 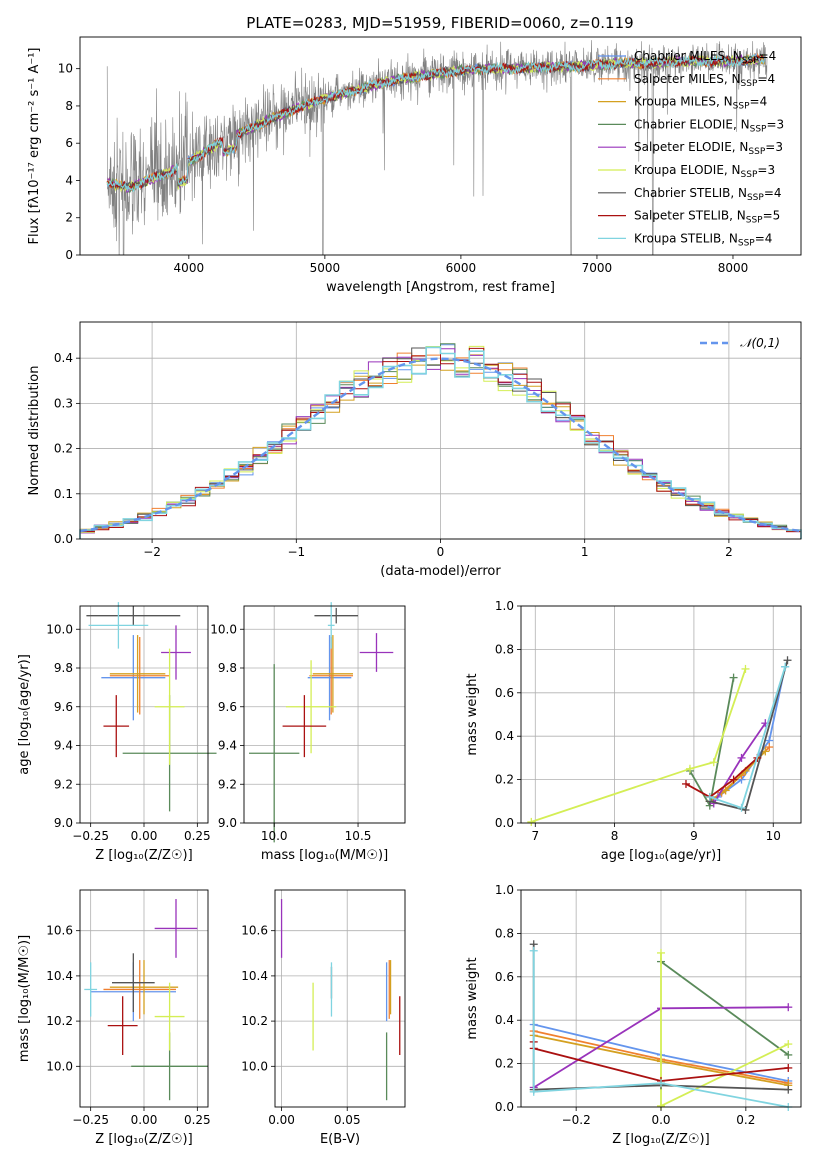 I want to click on histogram-kroupa-stelib, so click(x=440, y=442).